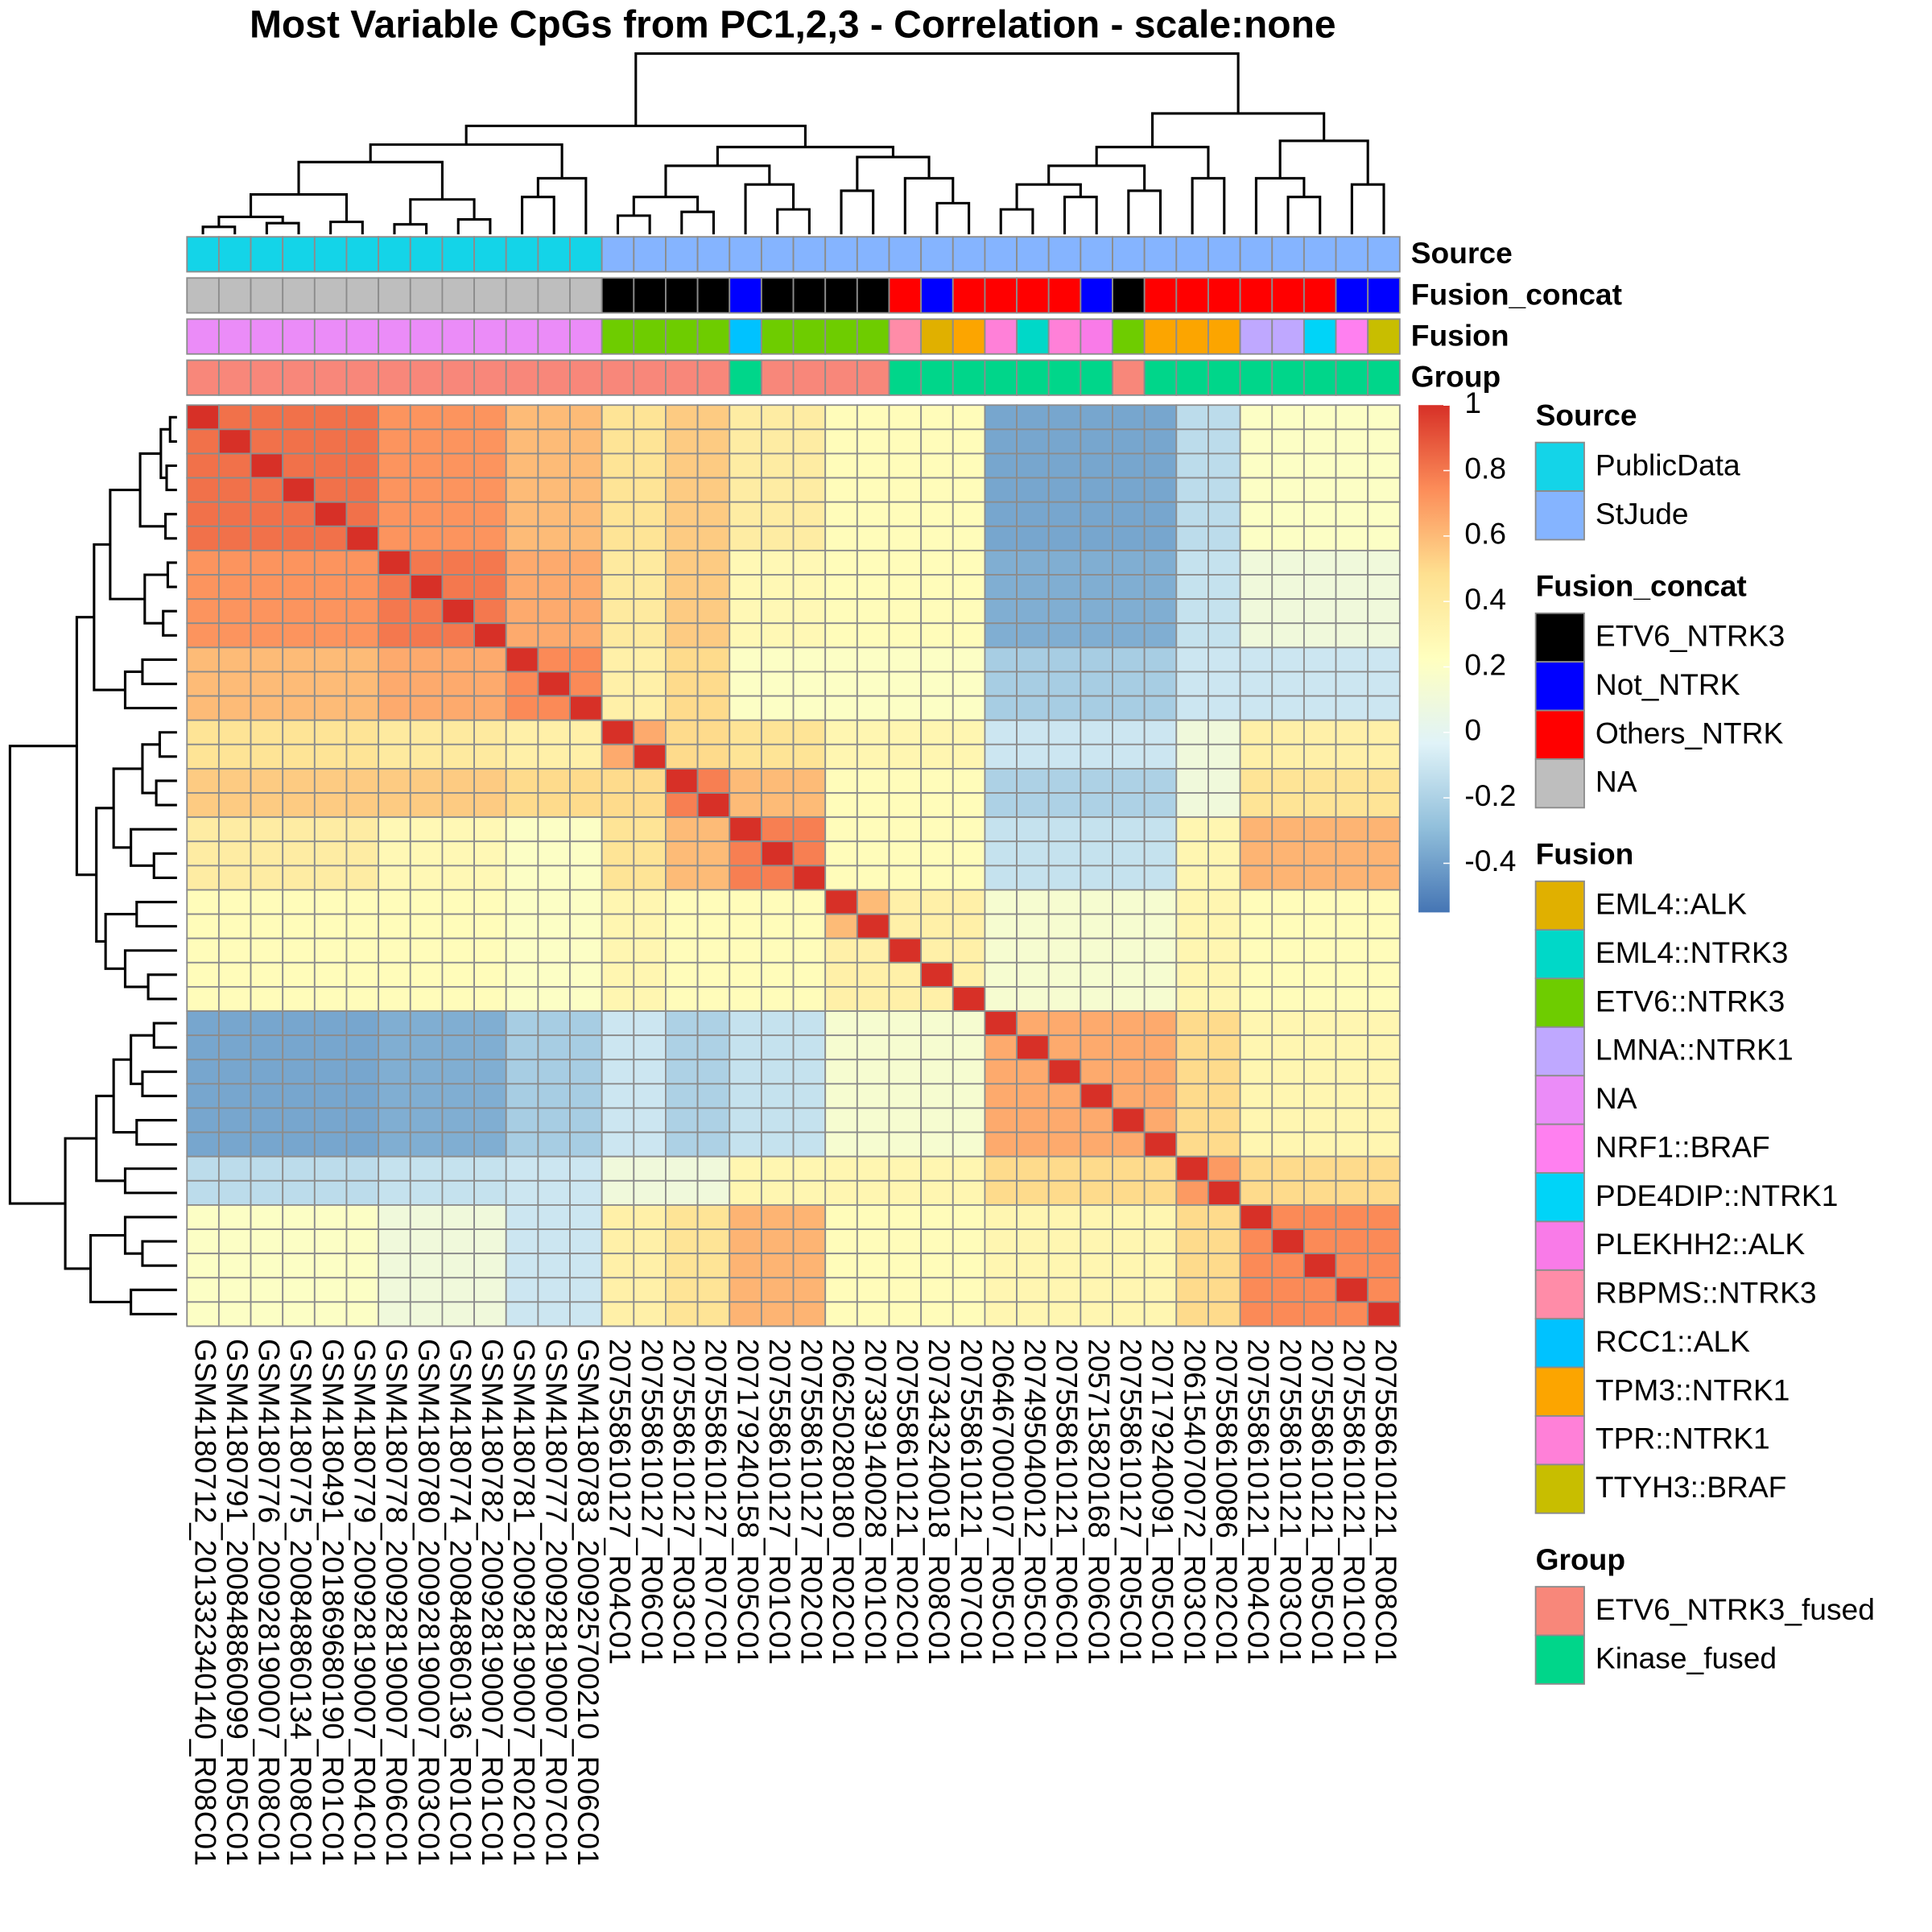 The height and width of the screenshot is (1932, 1932). What do you see at coordinates (1559, 734) in the screenshot?
I see `legend-swatch` at bounding box center [1559, 734].